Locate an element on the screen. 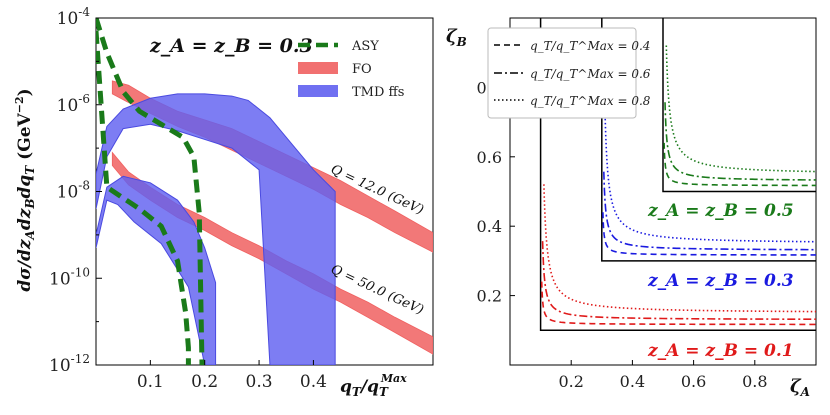 The height and width of the screenshot is (415, 830). left-lines is located at coordinates (150, 191).